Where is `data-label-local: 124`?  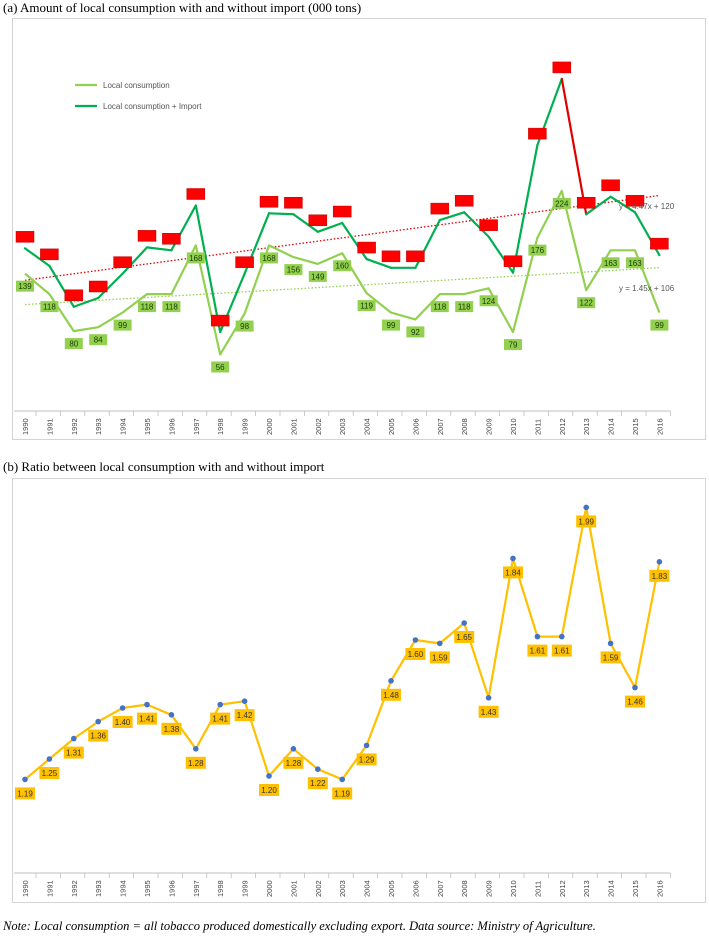
data-label-local: 124 is located at coordinates (489, 301).